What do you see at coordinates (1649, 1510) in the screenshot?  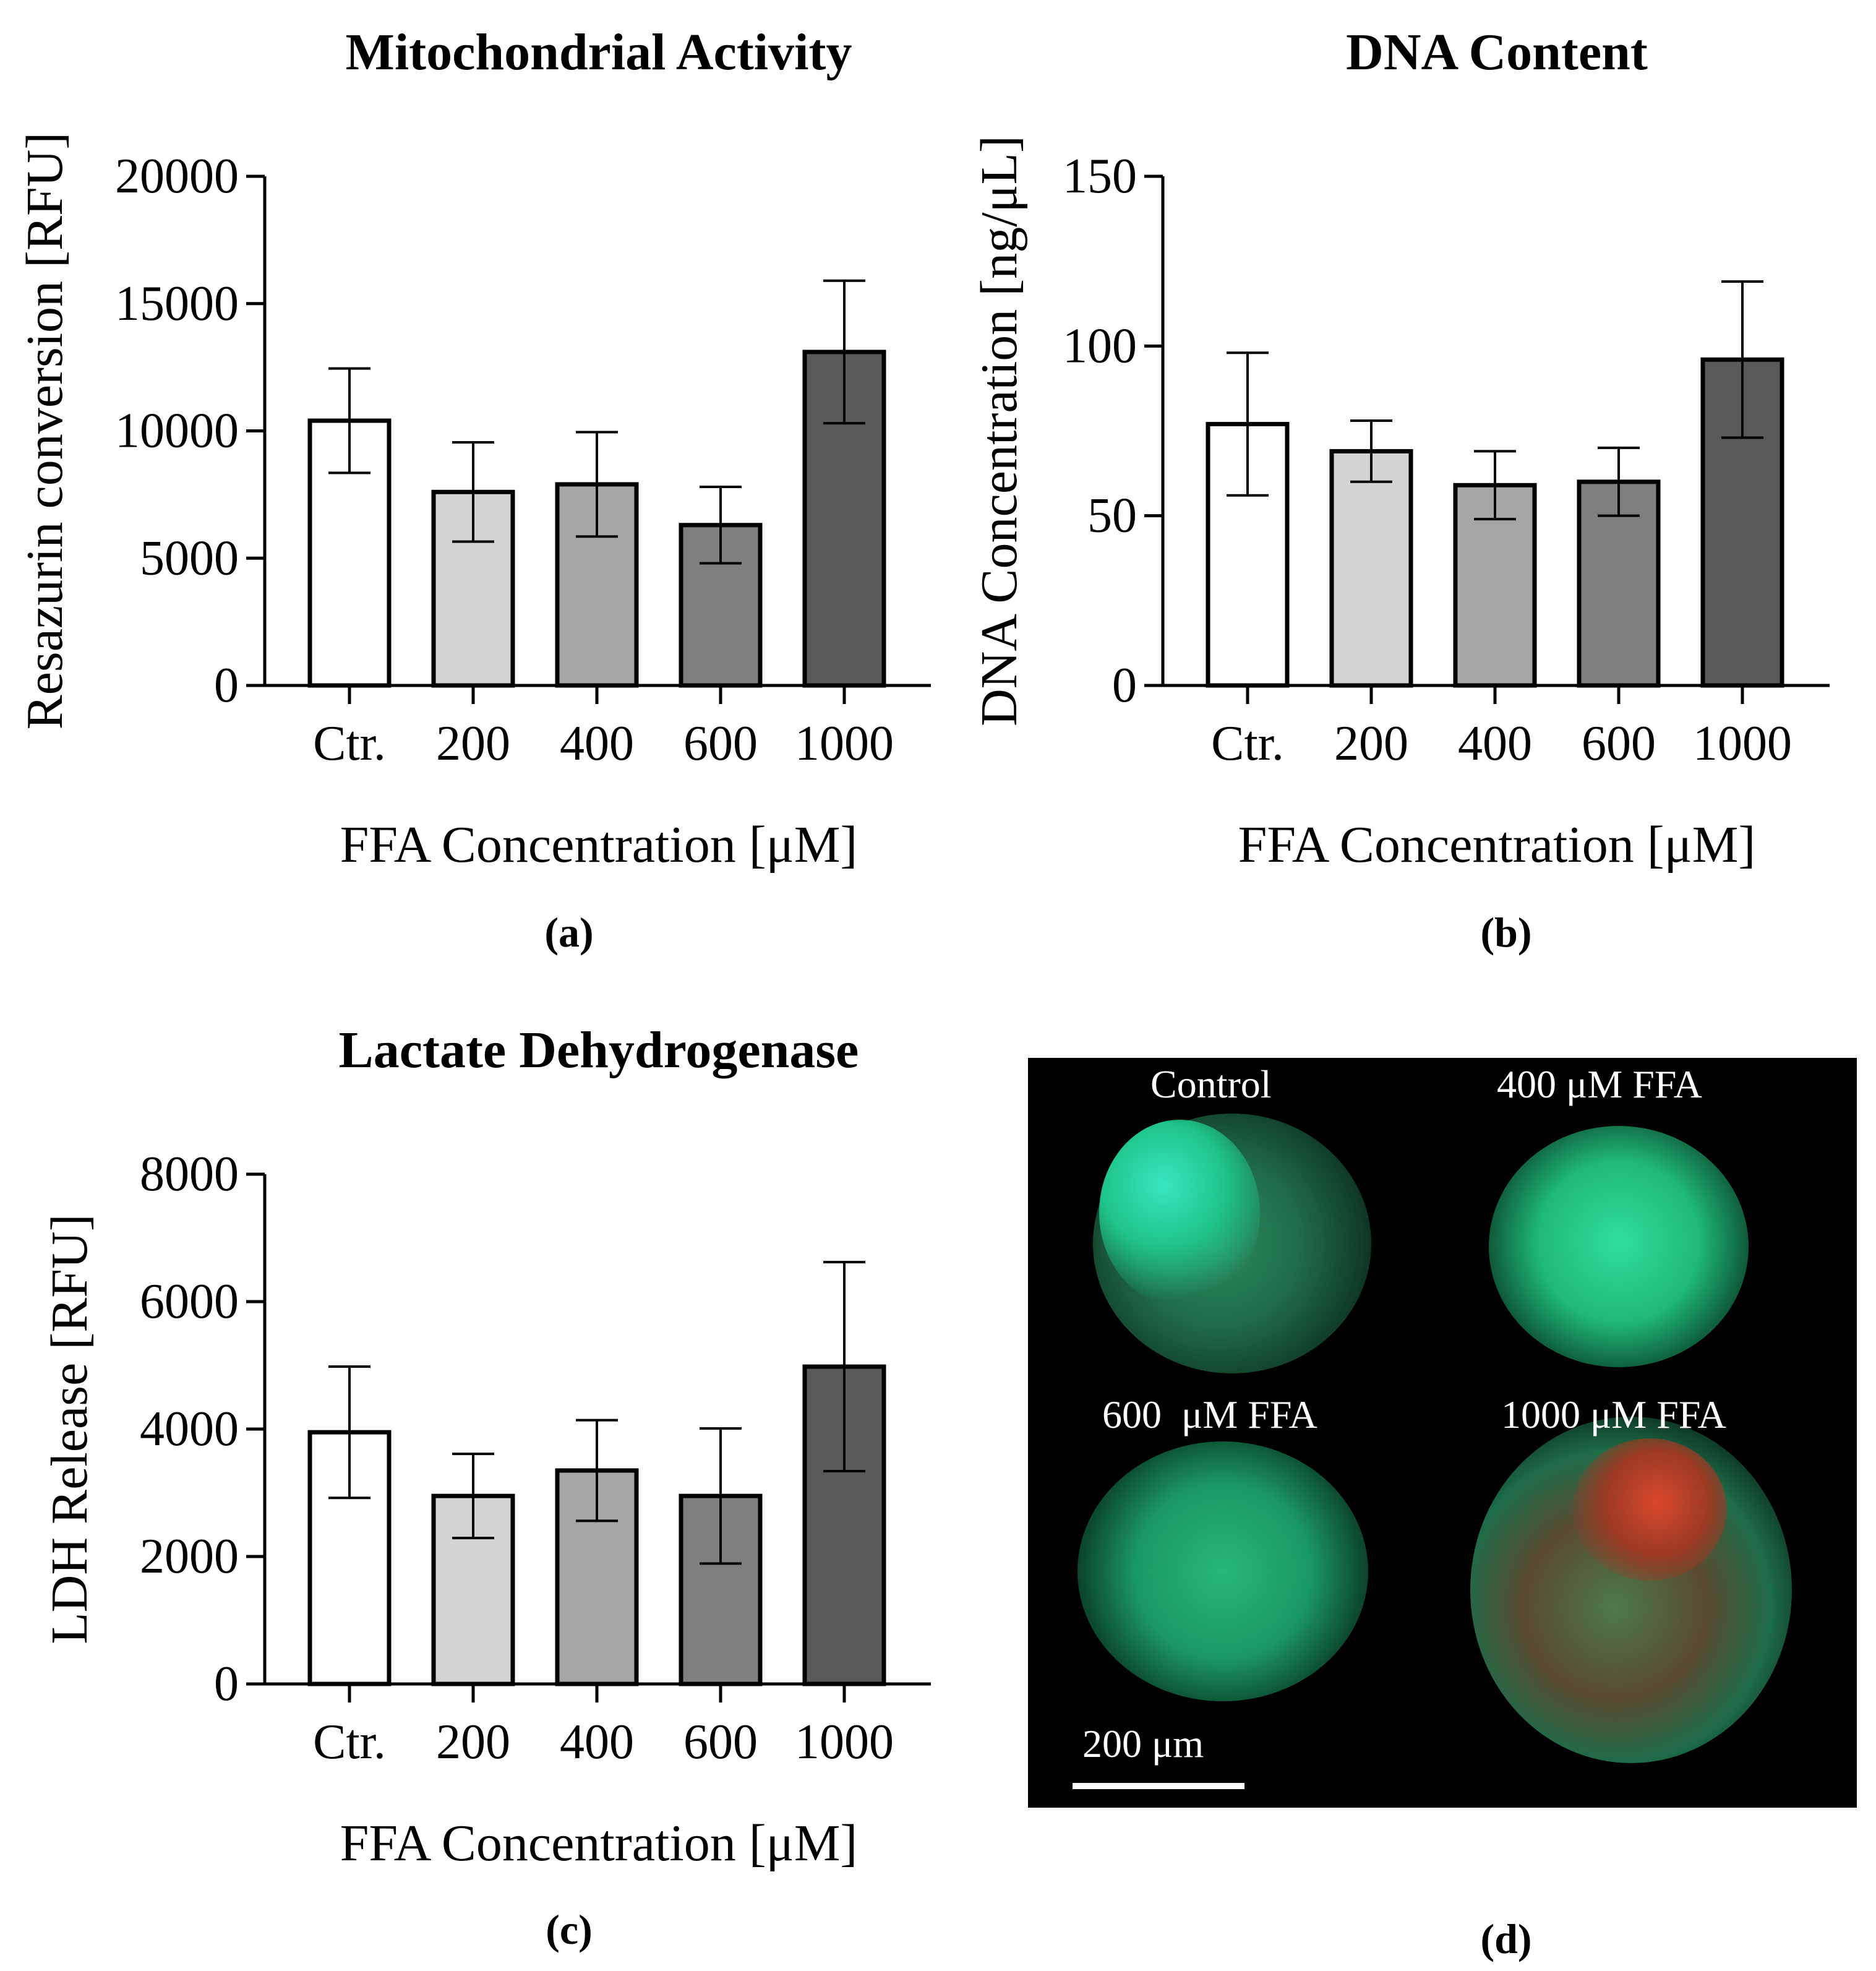 I see `spheroid-1000-red-region` at bounding box center [1649, 1510].